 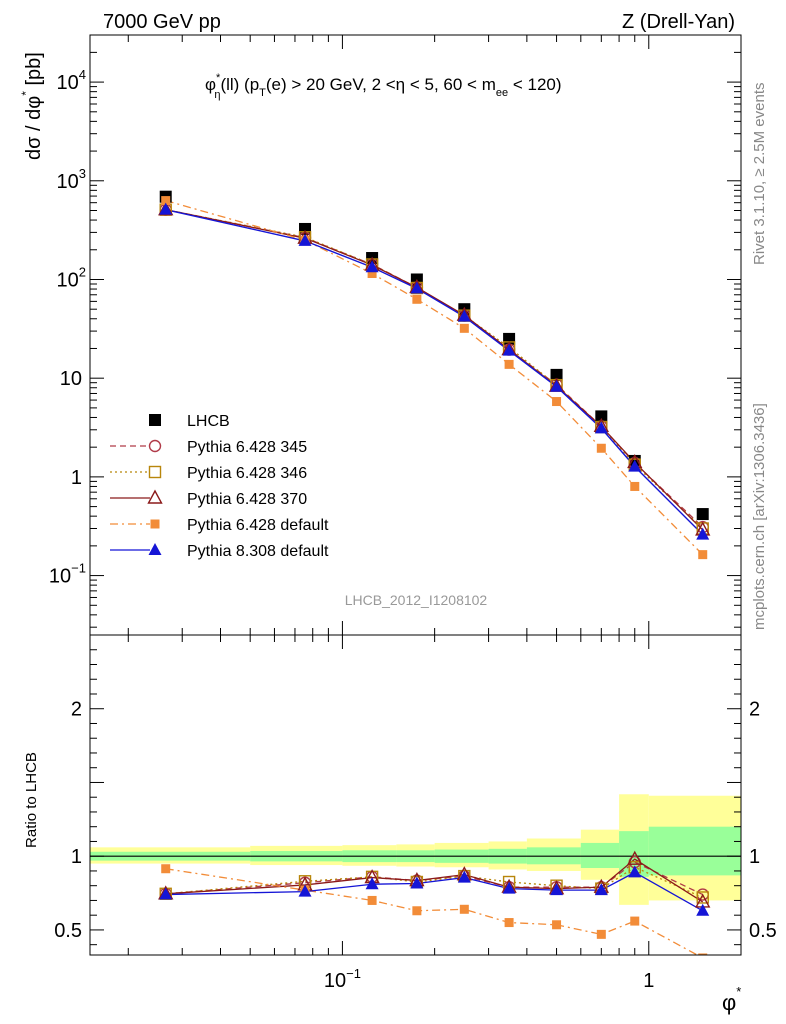 I want to click on ratio-series-markers, so click(x=434, y=902).